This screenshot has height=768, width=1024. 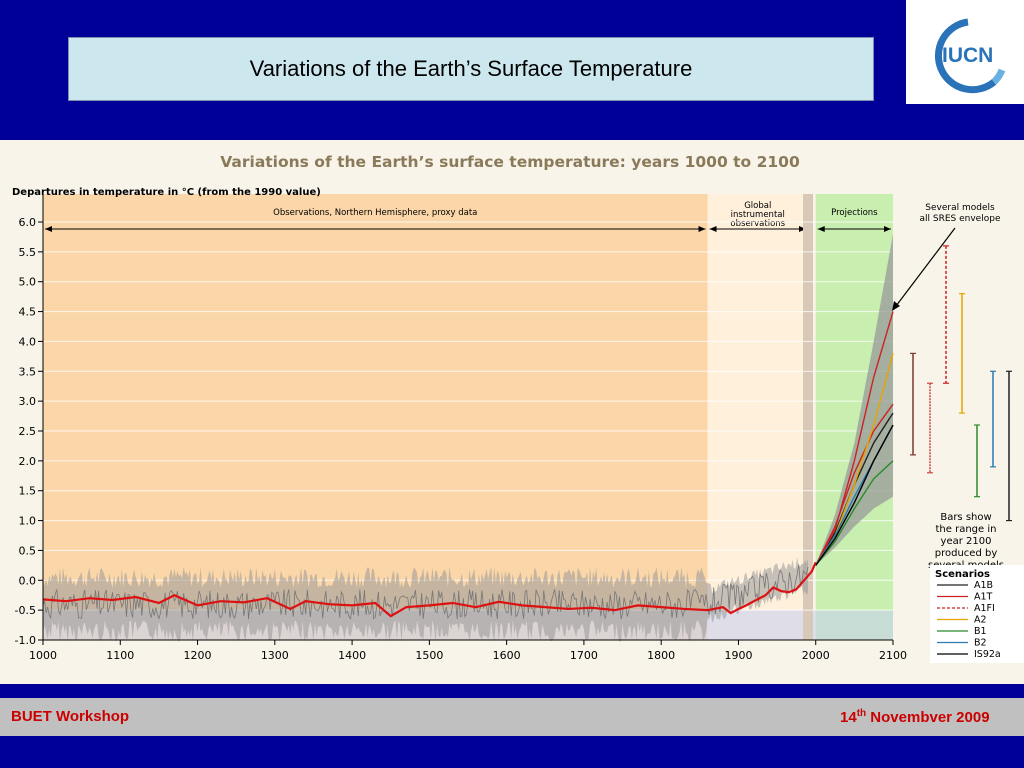 I want to click on region-label: Projections, so click(x=854, y=213).